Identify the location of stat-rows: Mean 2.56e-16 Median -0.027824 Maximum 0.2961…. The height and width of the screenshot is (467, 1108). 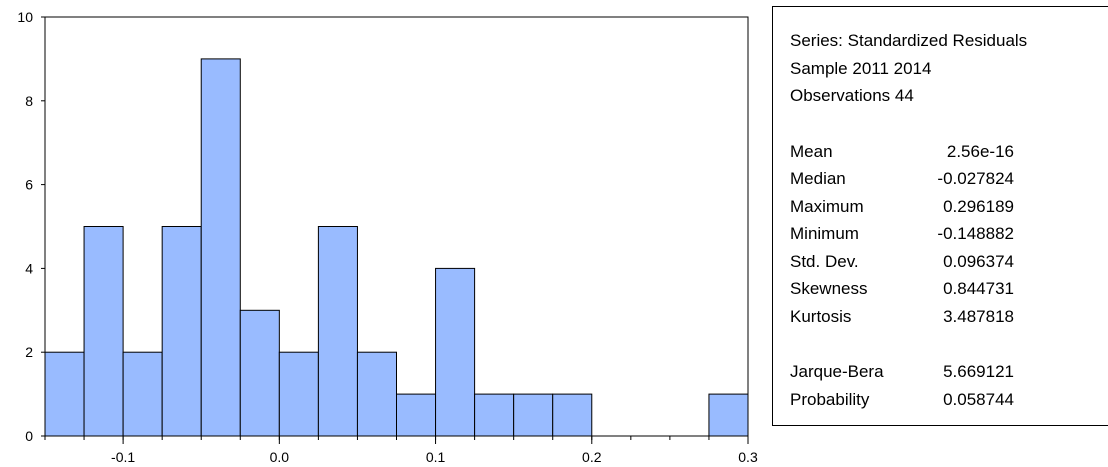
(949, 234).